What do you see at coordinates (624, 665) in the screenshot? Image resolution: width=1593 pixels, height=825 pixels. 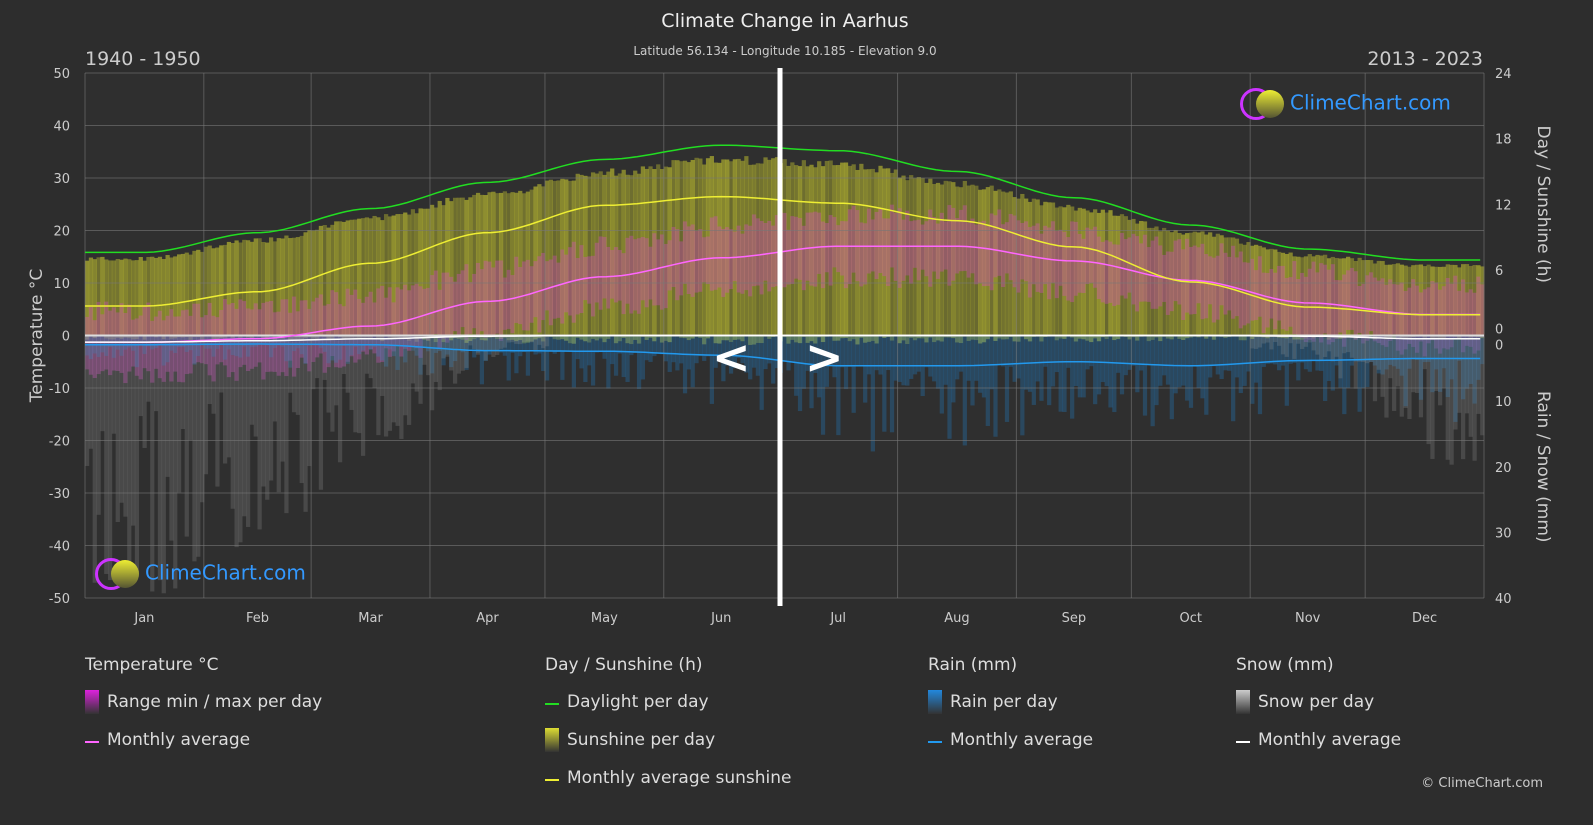 I see `legend-group-title: Day / Sunshine (h)` at bounding box center [624, 665].